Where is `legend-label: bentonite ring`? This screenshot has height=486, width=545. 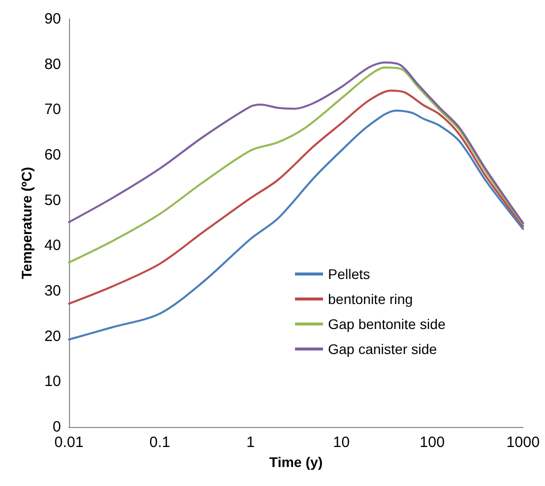 legend-label: bentonite ring is located at coordinates (370, 299).